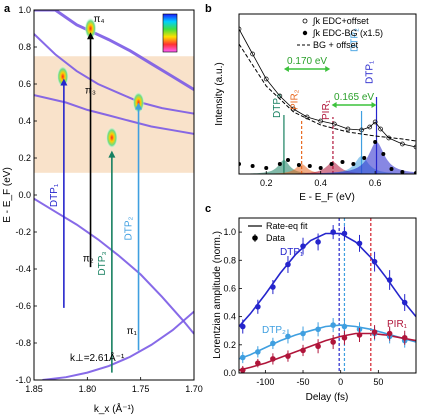 Image resolution: width=423 pixels, height=420 pixels. I want to click on peak-label-dtp3: DTP₃, so click(277, 106).